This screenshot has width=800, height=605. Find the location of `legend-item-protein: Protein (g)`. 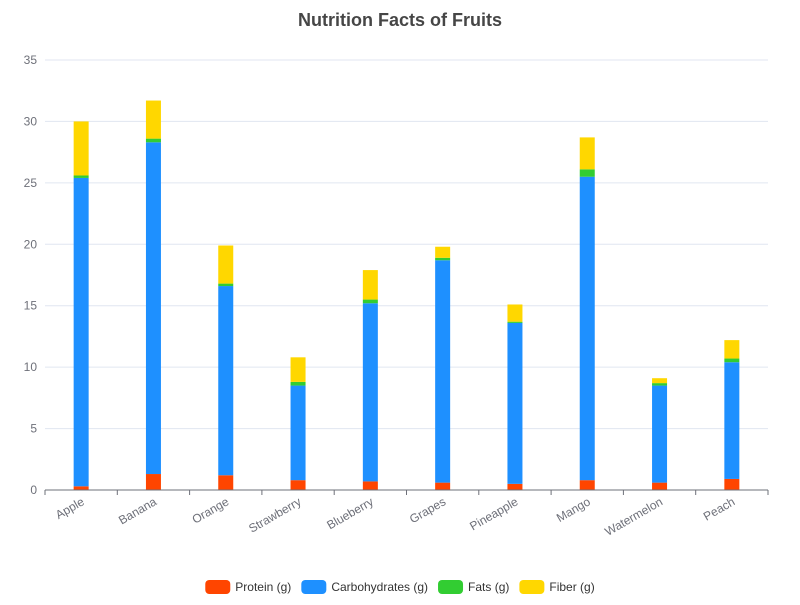

legend-item-protein: Protein (g) is located at coordinates (248, 587).